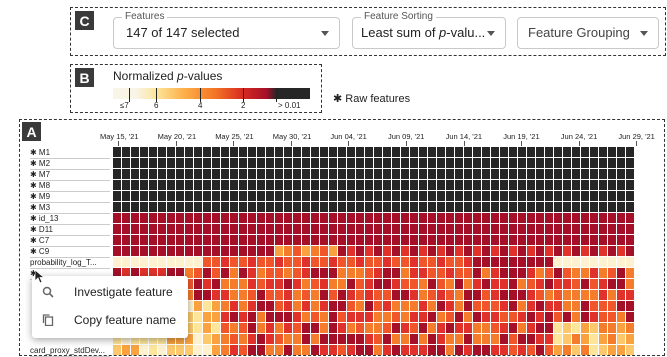 The width and height of the screenshot is (667, 357). Describe the element at coordinates (70, 197) in the screenshot. I see `feature-row-label: ✱ M9` at that location.